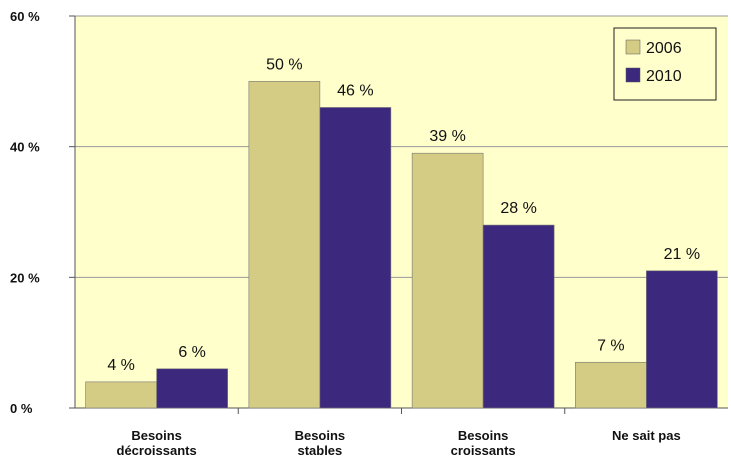 The height and width of the screenshot is (461, 731). Describe the element at coordinates (483, 450) in the screenshot. I see `category-label: croissants` at that location.